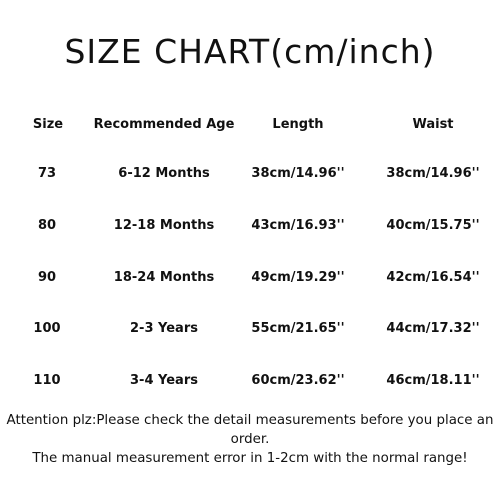  I want to click on length-cell: 60cm/23.62'', so click(298, 380).